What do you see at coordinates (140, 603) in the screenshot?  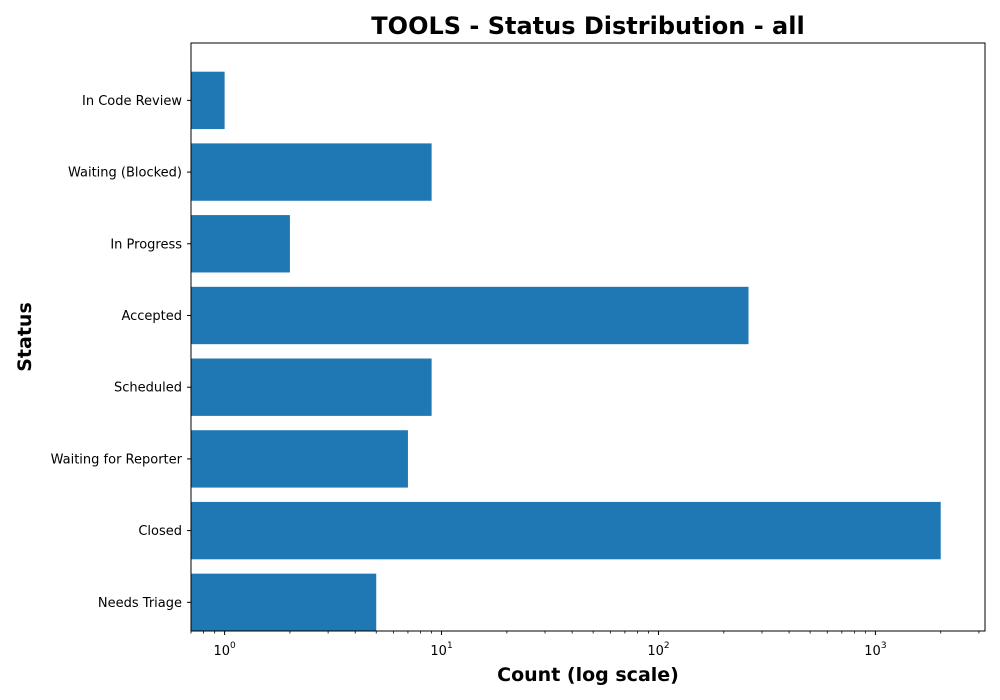 I see `y-tick-label: Needs Triage` at bounding box center [140, 603].